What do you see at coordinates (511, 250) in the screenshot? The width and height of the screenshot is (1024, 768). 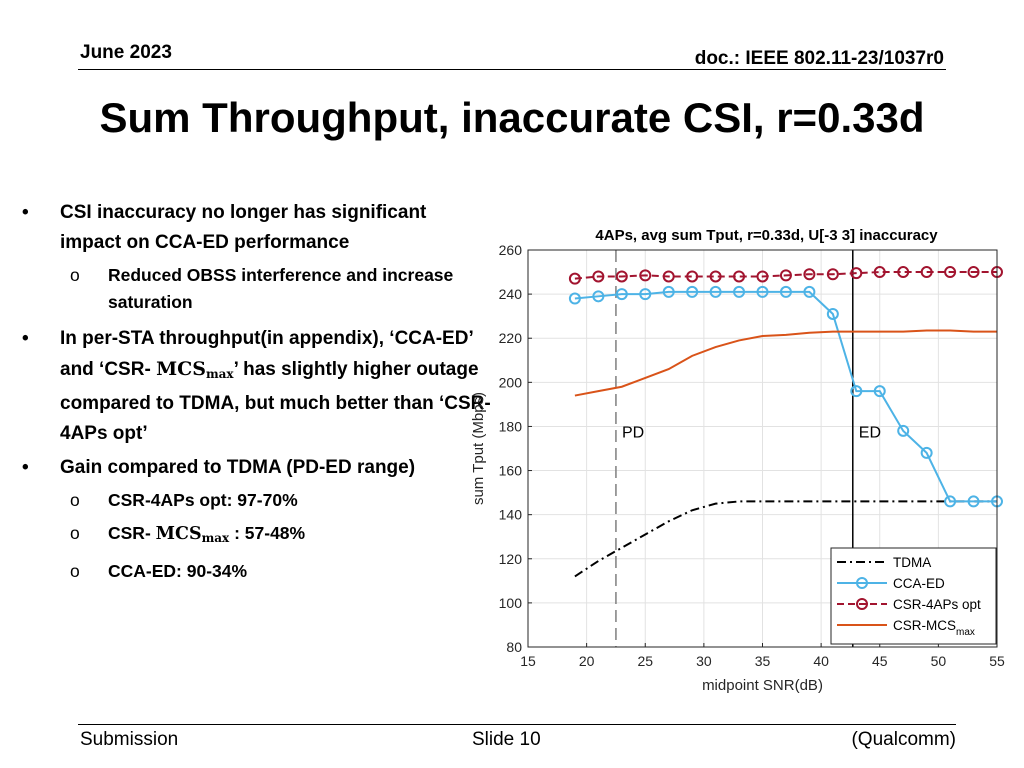 I see `y-tick-label: 260` at bounding box center [511, 250].